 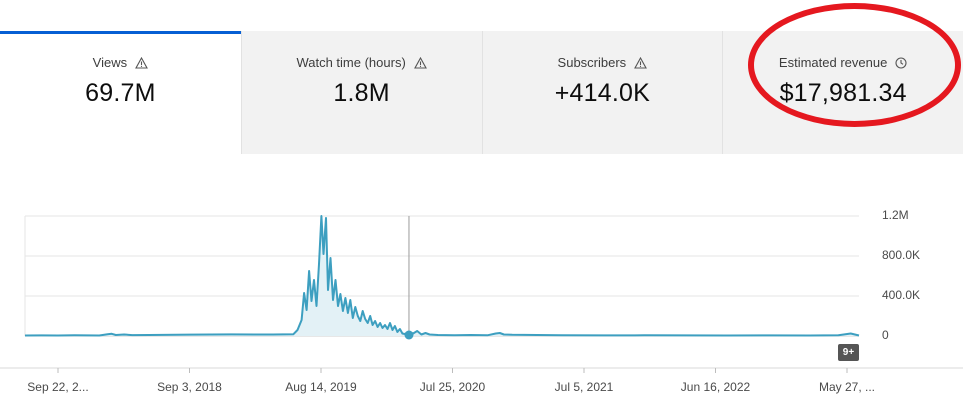 I want to click on metric-label: Estimated revenue, so click(x=833, y=62).